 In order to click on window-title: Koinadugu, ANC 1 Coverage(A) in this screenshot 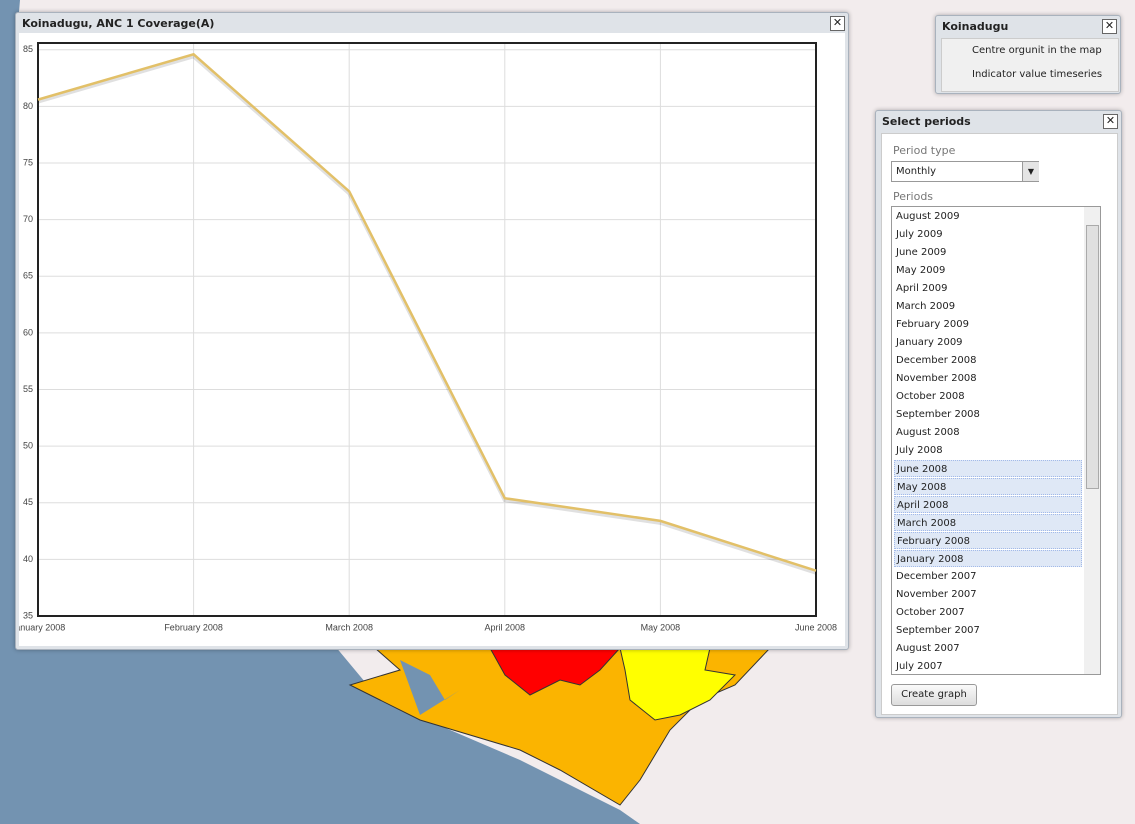, I will do `click(118, 23)`.